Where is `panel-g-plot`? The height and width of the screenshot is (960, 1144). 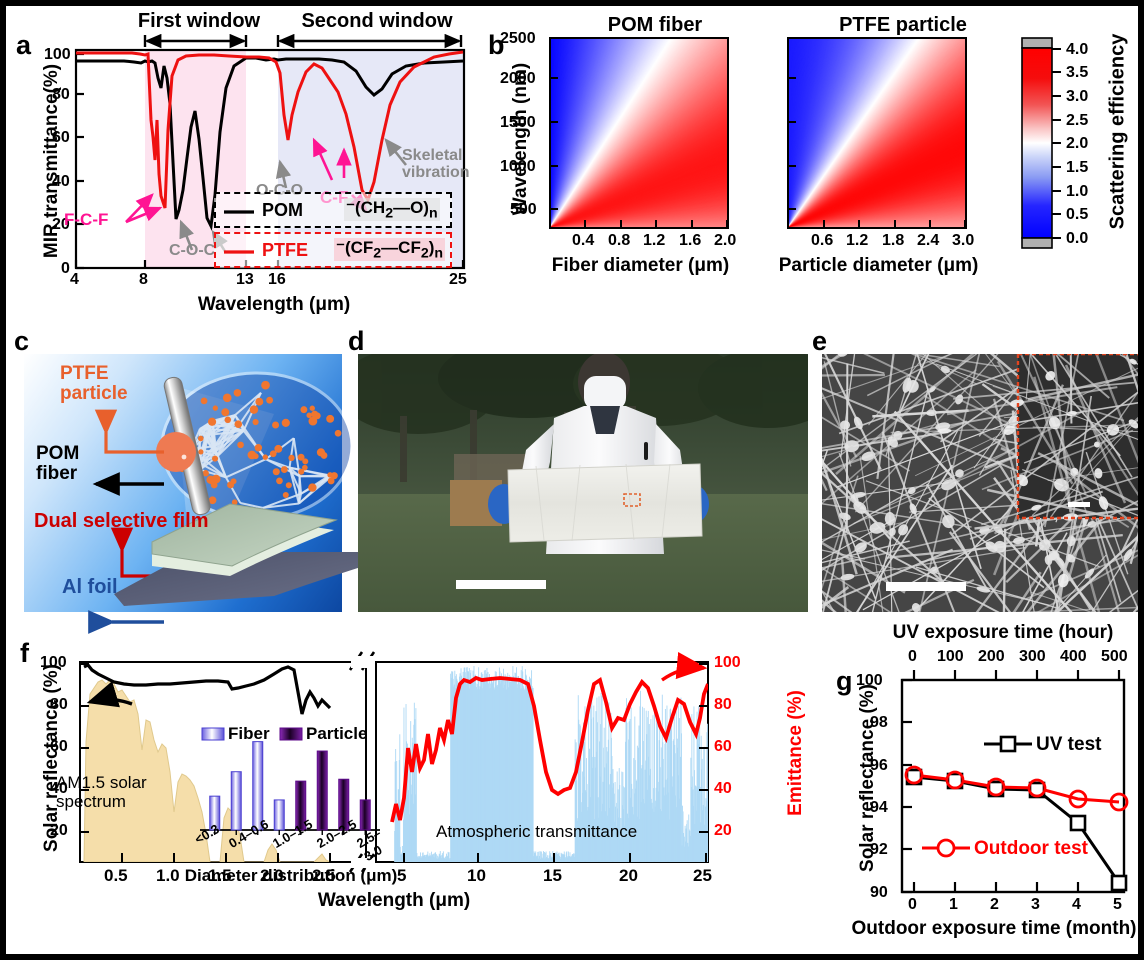
panel-g-plot is located at coordinates (1014, 782).